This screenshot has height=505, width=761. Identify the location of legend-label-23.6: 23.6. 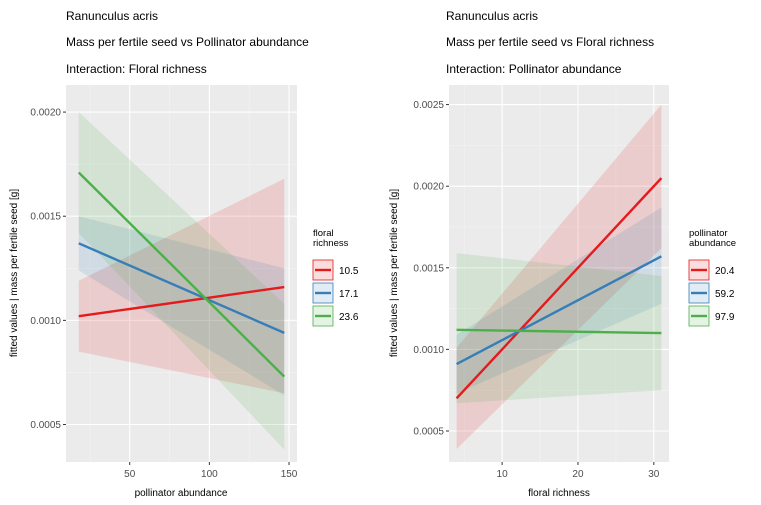
(349, 317).